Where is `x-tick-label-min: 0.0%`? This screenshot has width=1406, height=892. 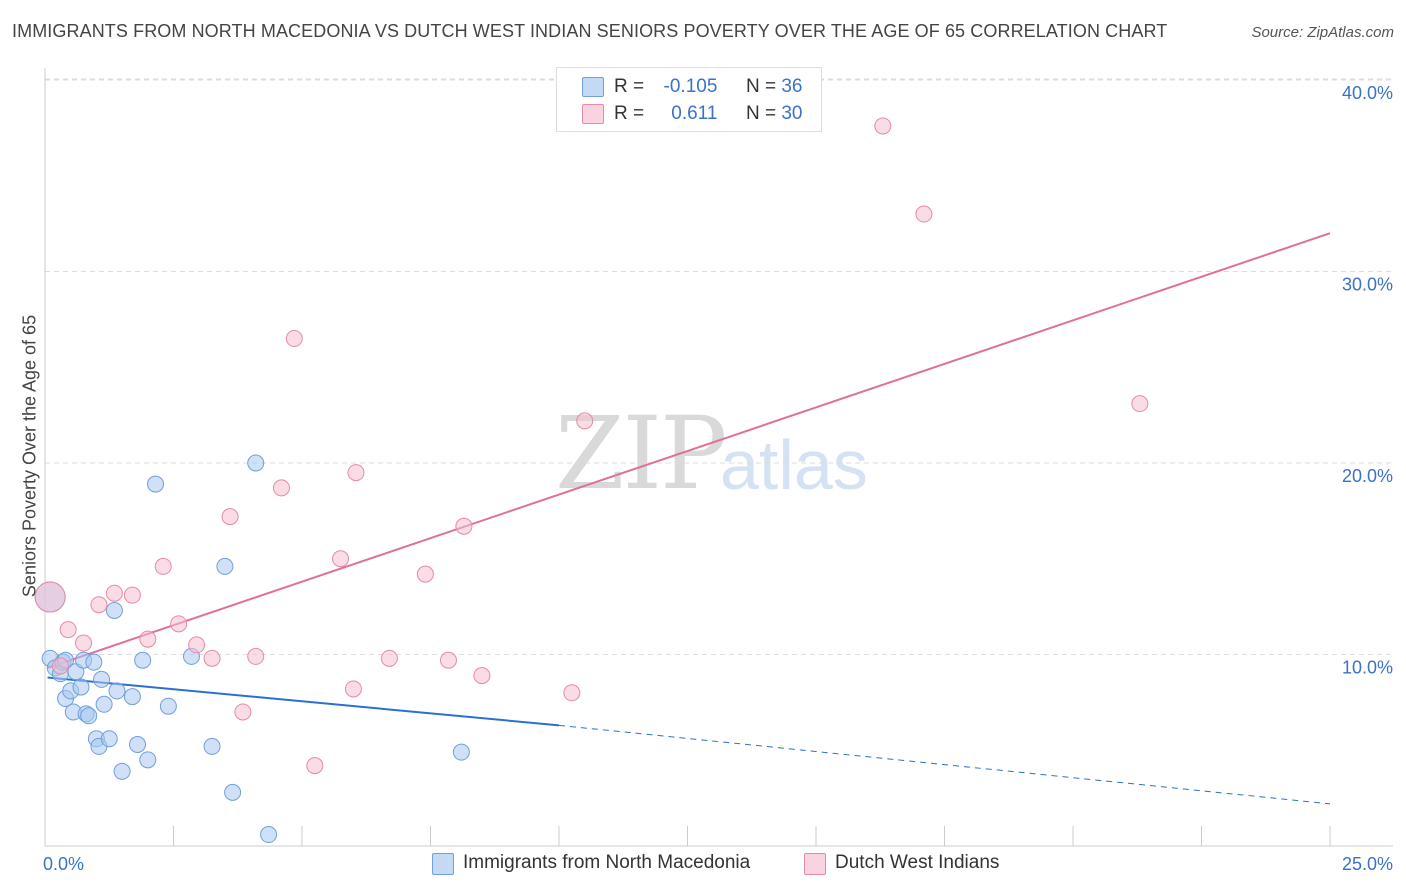
x-tick-label-min: 0.0% is located at coordinates (63, 864).